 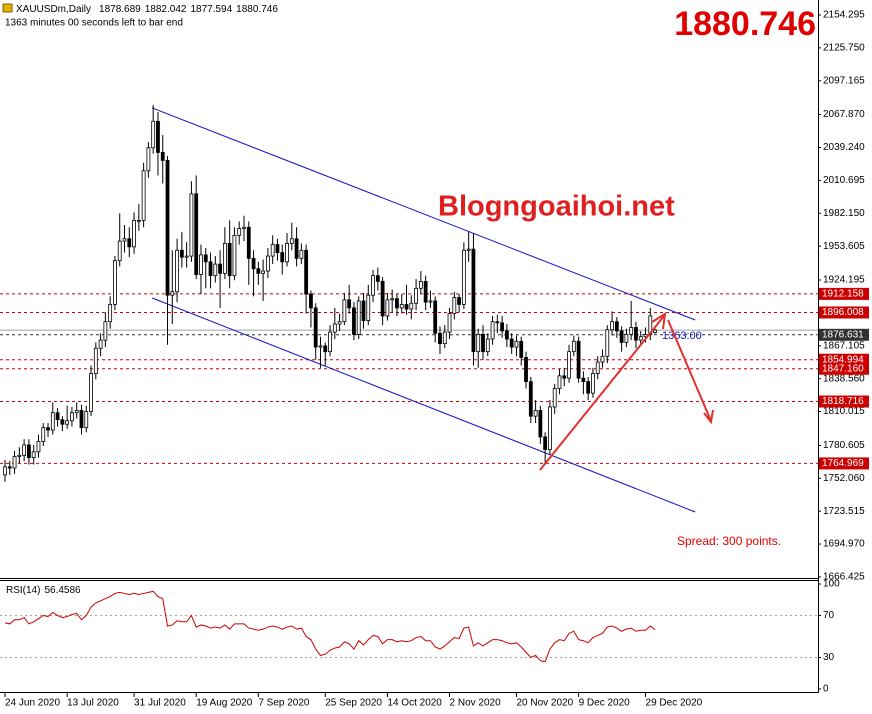 I want to click on spread-text: Spread: 300 points., so click(x=729, y=541).